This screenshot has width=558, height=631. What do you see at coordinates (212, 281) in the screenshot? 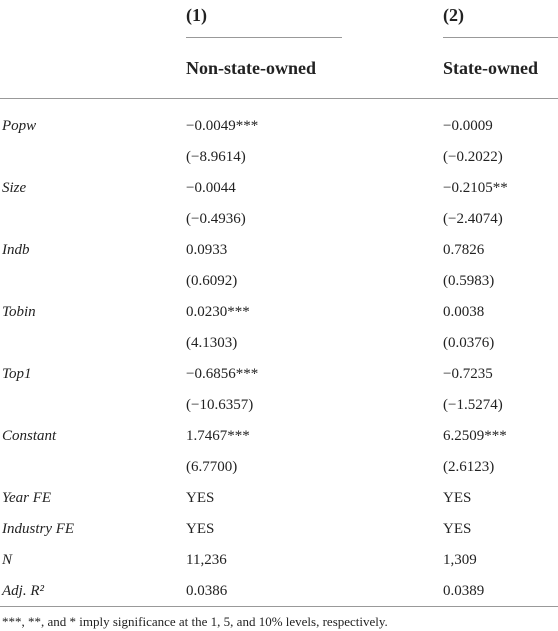
I see `cell: (0.6092)` at bounding box center [212, 281].